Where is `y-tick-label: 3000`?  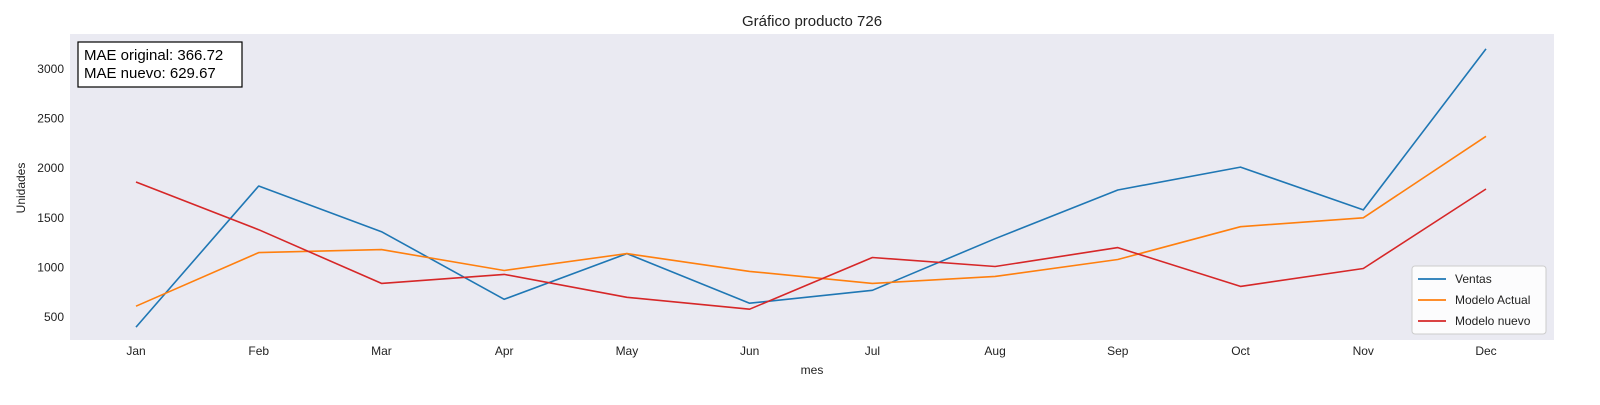 y-tick-label: 3000 is located at coordinates (50, 69).